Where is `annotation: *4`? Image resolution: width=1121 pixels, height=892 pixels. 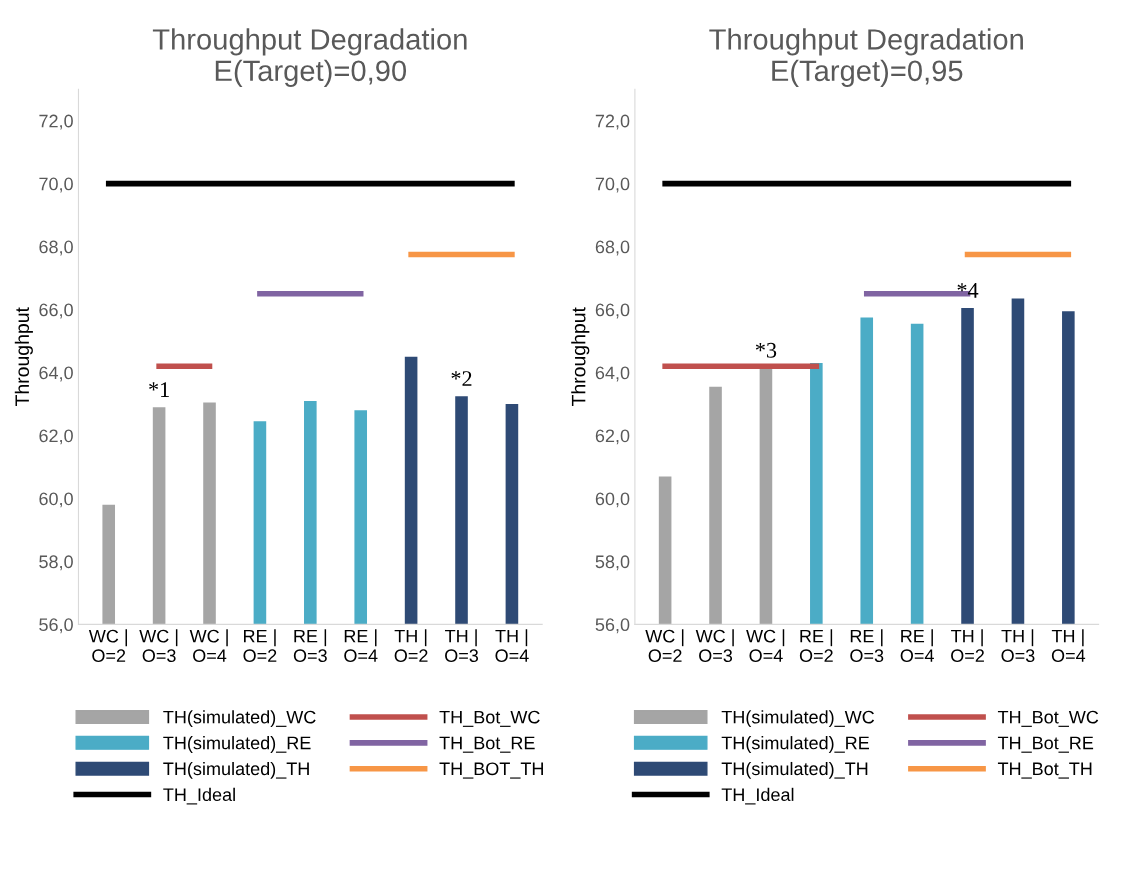 annotation: *4 is located at coordinates (968, 290).